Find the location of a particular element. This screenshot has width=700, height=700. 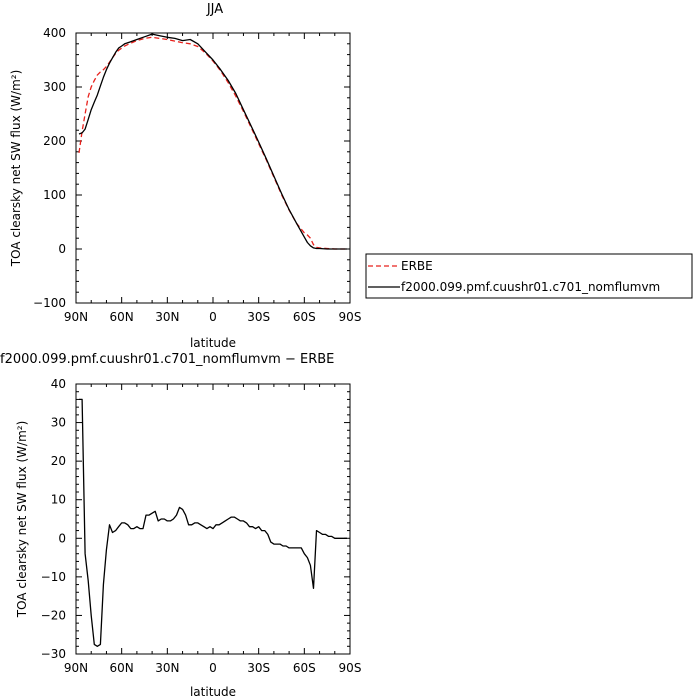

bottom-x-tick-label: 90N is located at coordinates (76, 668).